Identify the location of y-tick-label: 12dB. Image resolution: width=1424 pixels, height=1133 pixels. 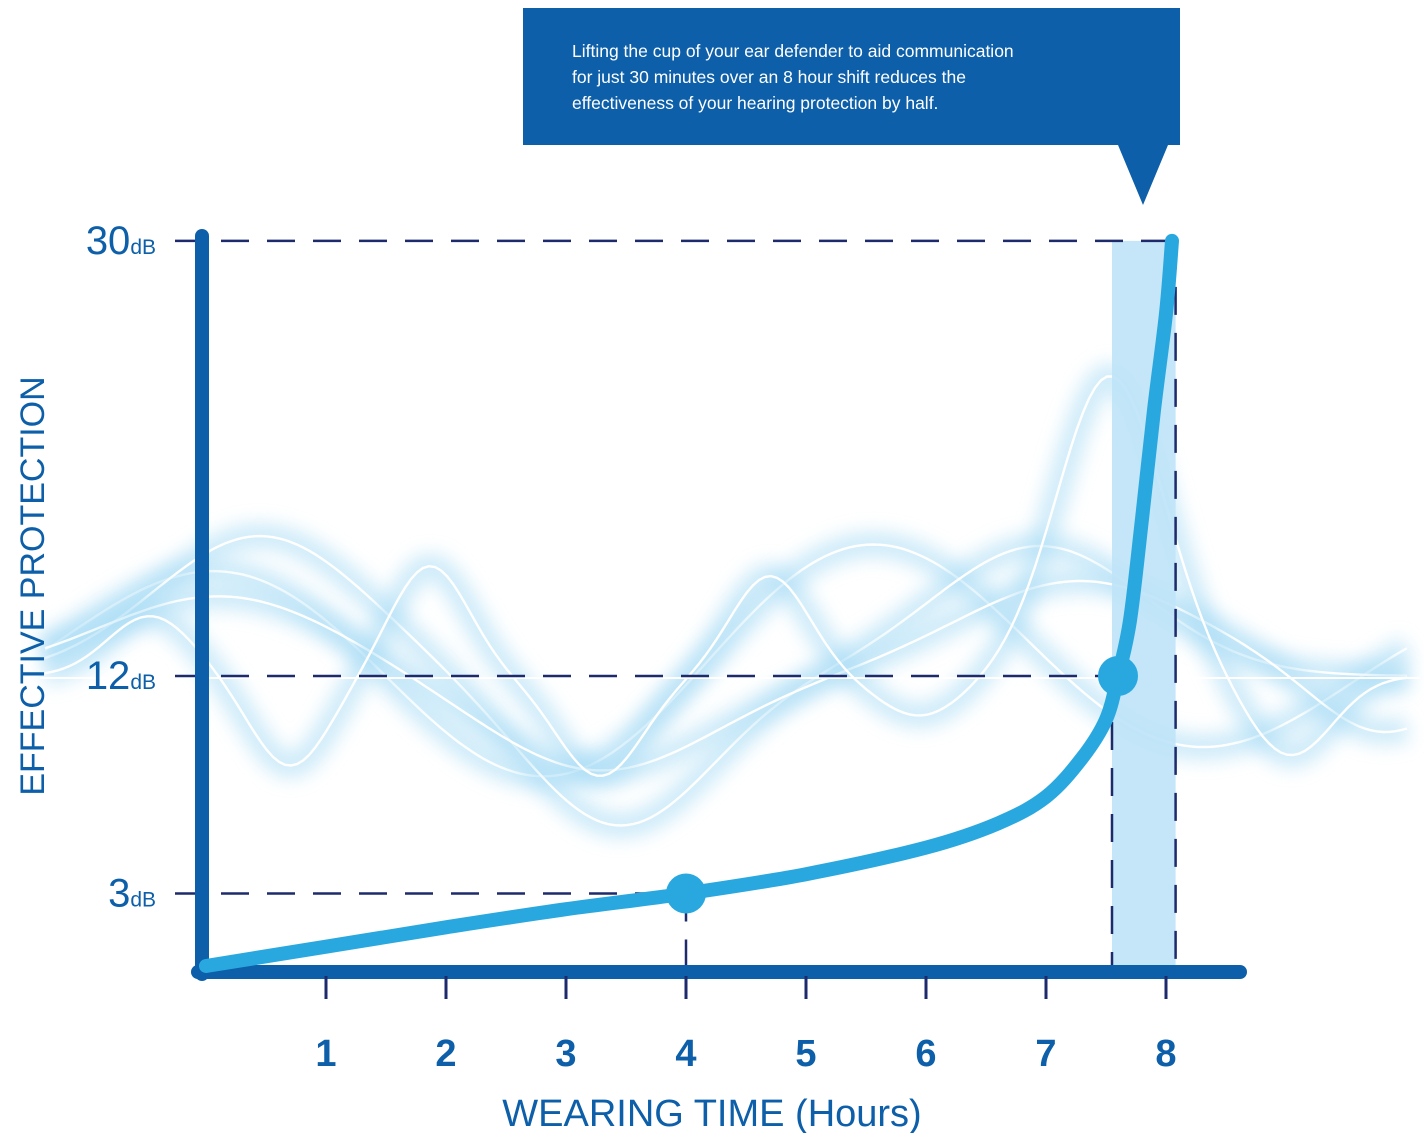
(121, 676).